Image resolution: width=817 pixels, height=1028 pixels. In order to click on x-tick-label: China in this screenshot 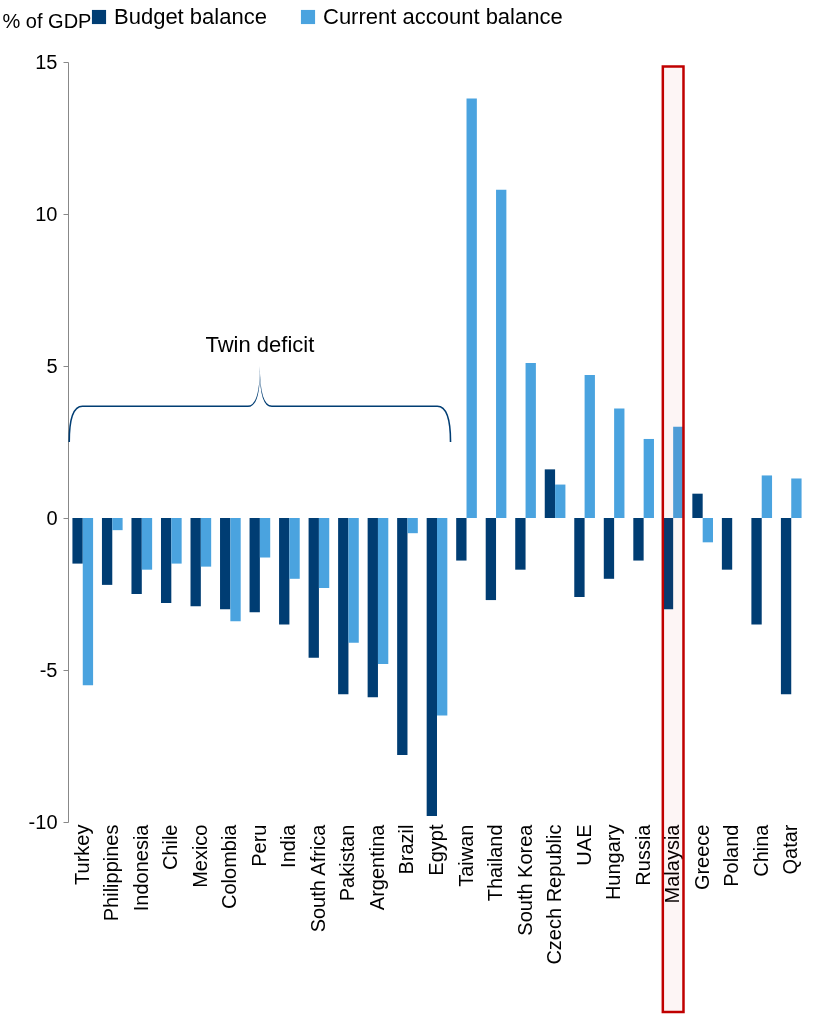, I will do `click(760, 850)`.